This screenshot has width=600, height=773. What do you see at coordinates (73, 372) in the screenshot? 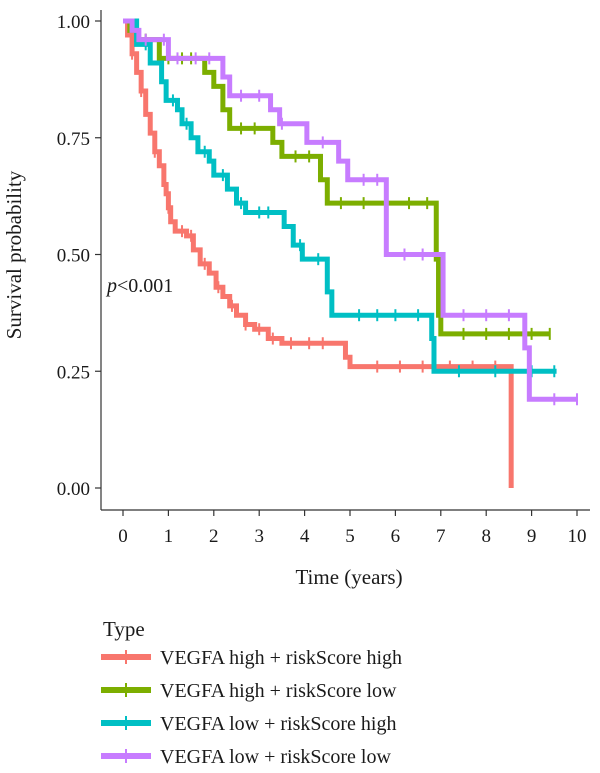
I see `y-tick-label: 0.25` at bounding box center [73, 372].